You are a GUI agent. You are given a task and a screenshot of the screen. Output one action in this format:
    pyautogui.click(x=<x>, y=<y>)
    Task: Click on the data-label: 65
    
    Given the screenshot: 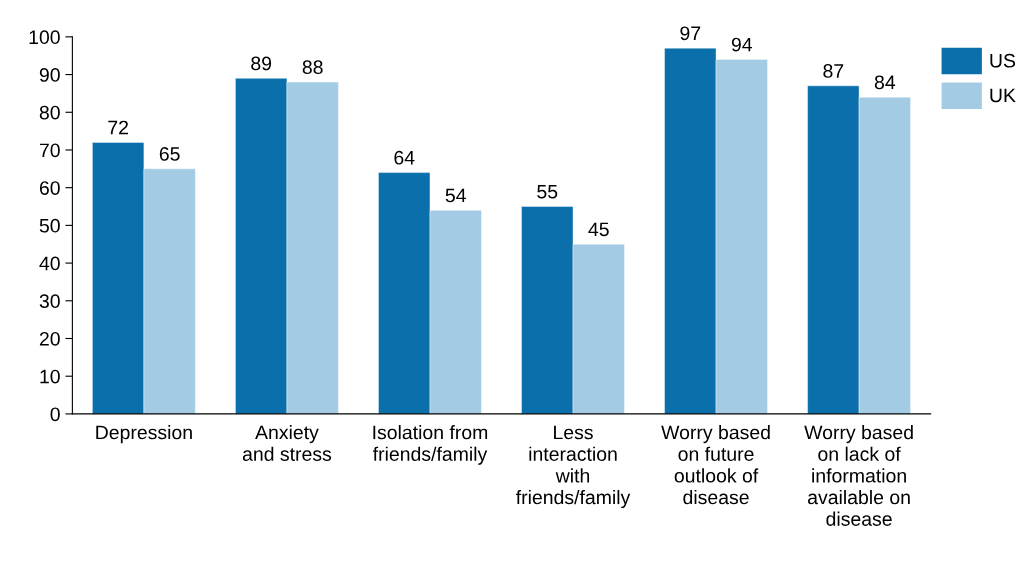 What is the action you would take?
    pyautogui.click(x=169, y=154)
    